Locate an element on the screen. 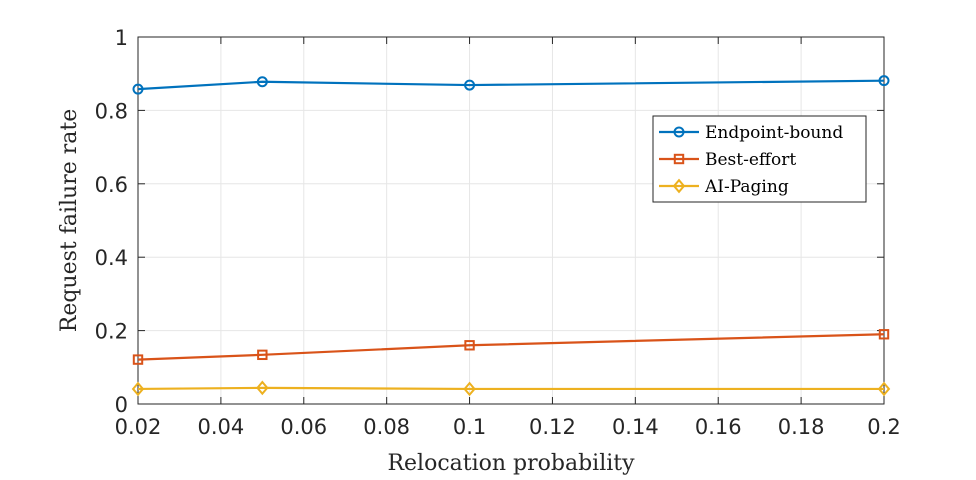  series-line-ai-paging is located at coordinates (510, 388).